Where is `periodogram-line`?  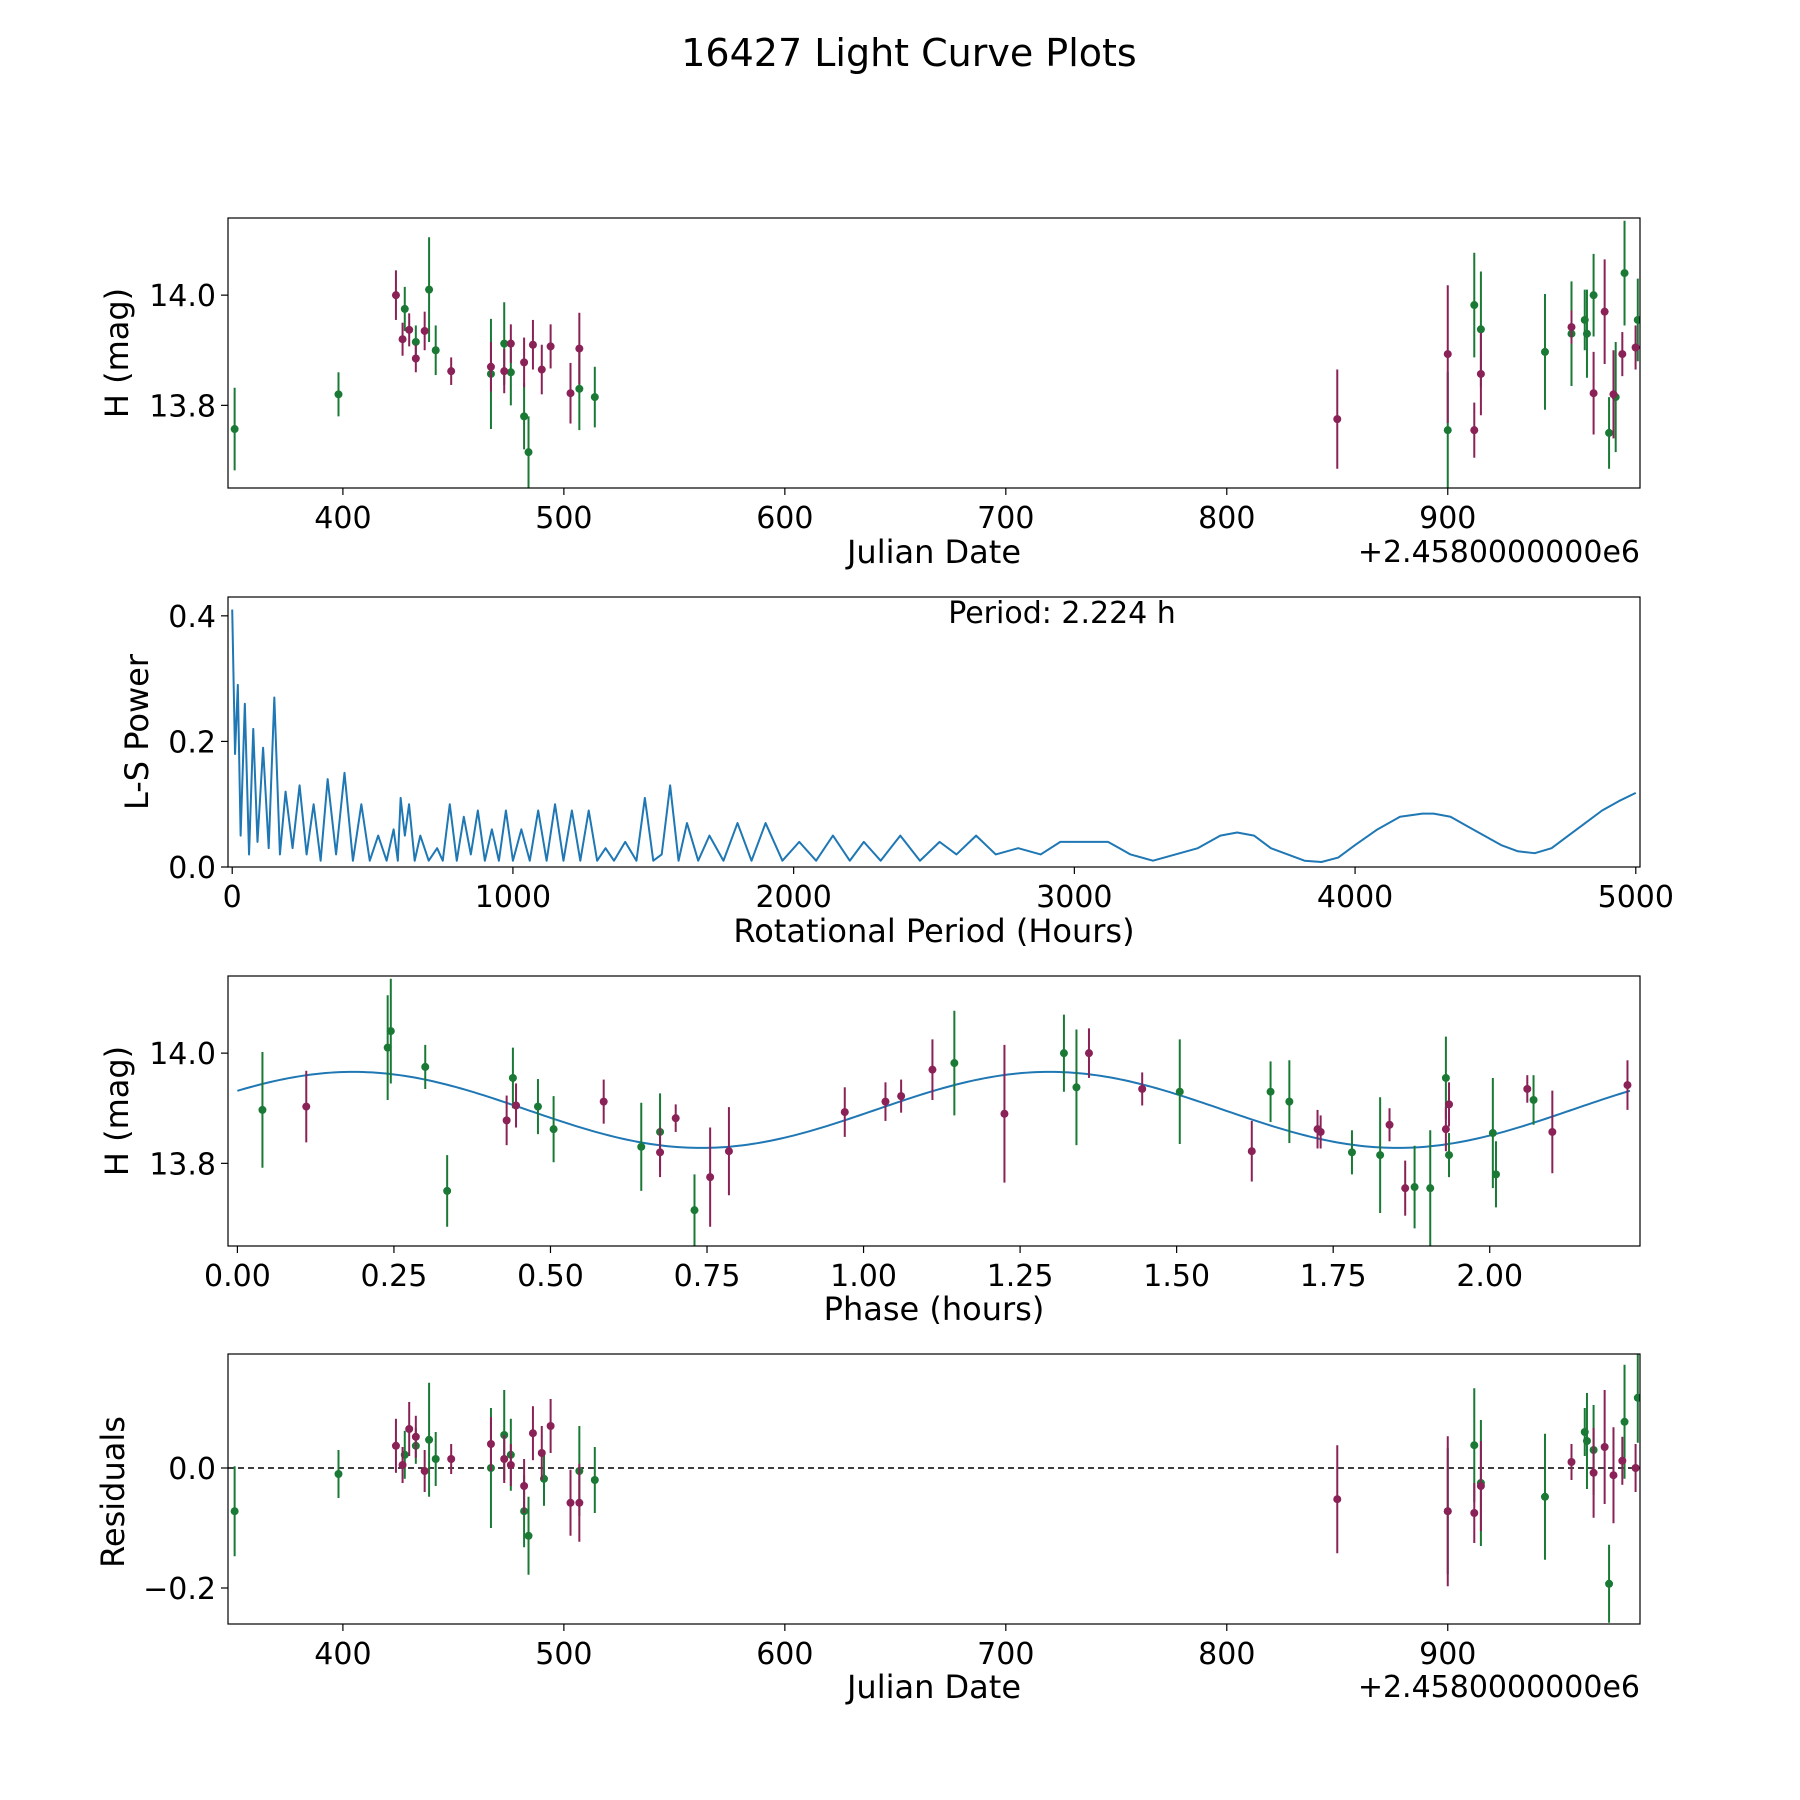 periodogram-line is located at coordinates (934, 736).